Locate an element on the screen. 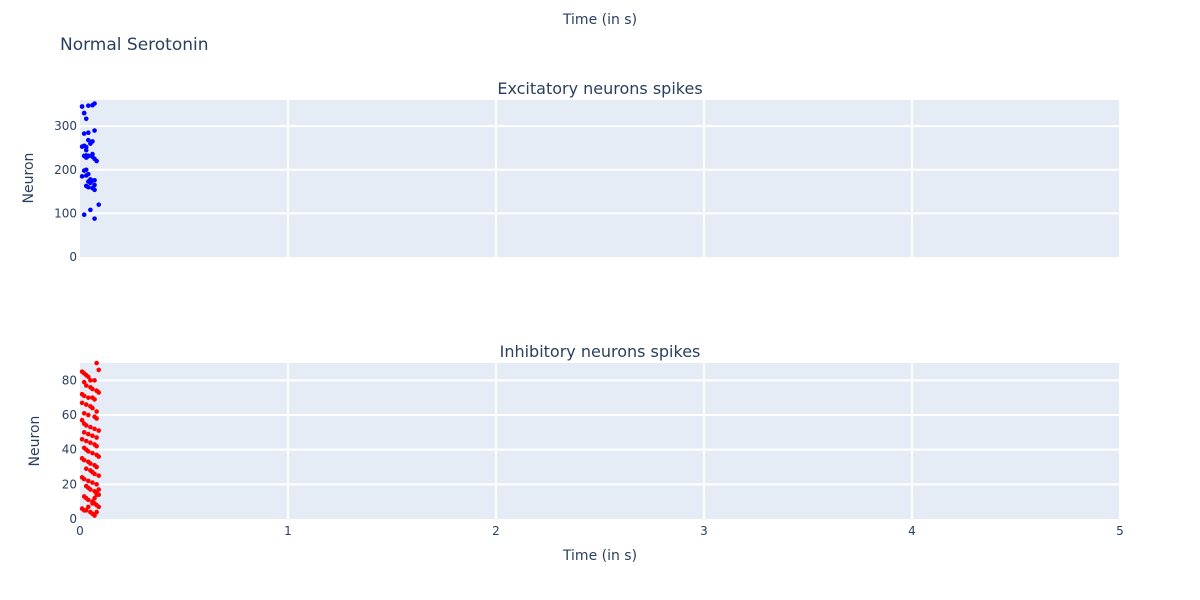 Image resolution: width=1200 pixels, height=600 pixels. excitatory-tick-labels: 0 100 200 300 is located at coordinates (65, 191).